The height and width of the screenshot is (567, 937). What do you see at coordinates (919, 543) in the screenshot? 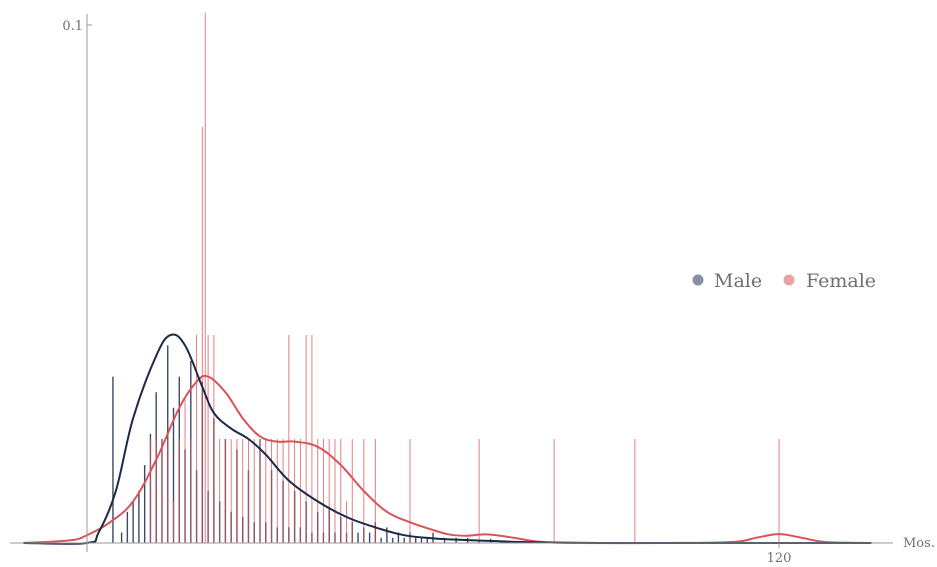
I see `x-axis-label: Mos.` at bounding box center [919, 543].